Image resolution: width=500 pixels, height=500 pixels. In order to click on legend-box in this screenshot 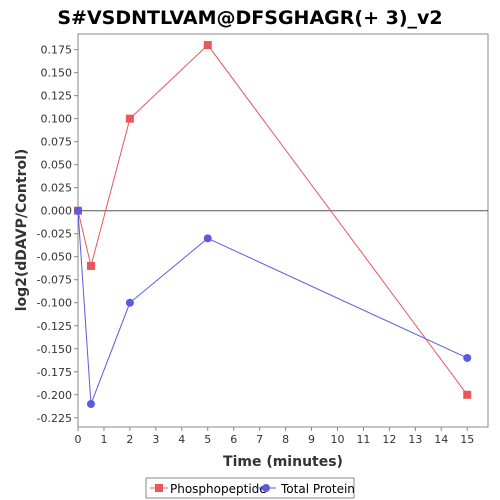, I will do `click(250, 488)`.